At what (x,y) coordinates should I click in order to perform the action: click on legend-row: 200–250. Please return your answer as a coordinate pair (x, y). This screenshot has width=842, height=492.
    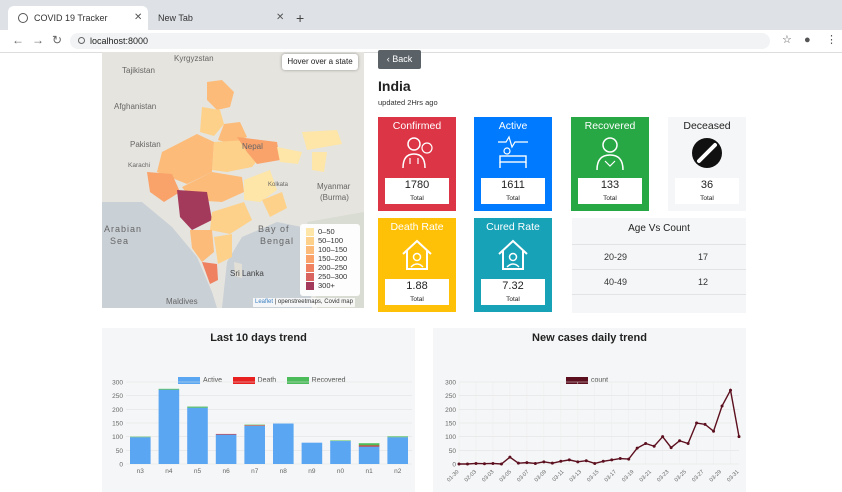
    Looking at the image, I should click on (326, 268).